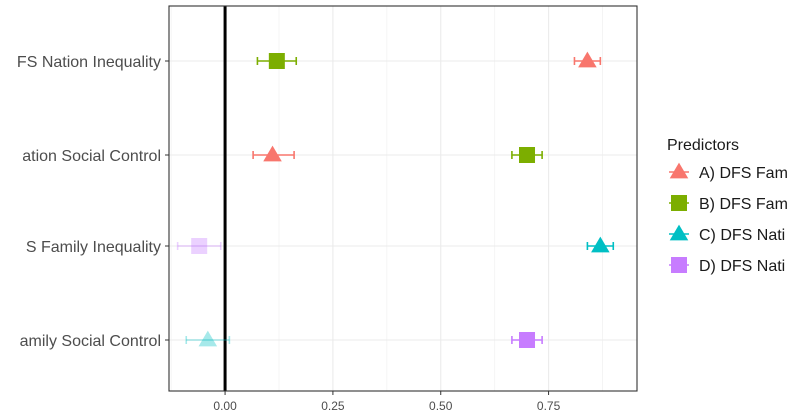 The width and height of the screenshot is (800, 419). Describe the element at coordinates (743, 173) in the screenshot. I see `legend-label: A) DFS Fam` at that location.